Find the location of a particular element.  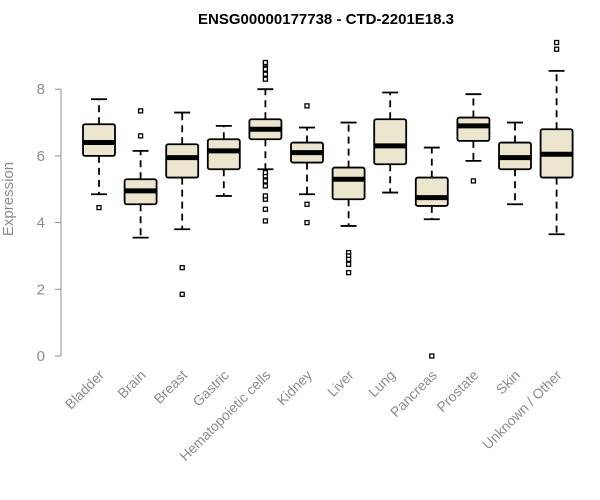

y-tick-label: 4 is located at coordinates (41, 223).